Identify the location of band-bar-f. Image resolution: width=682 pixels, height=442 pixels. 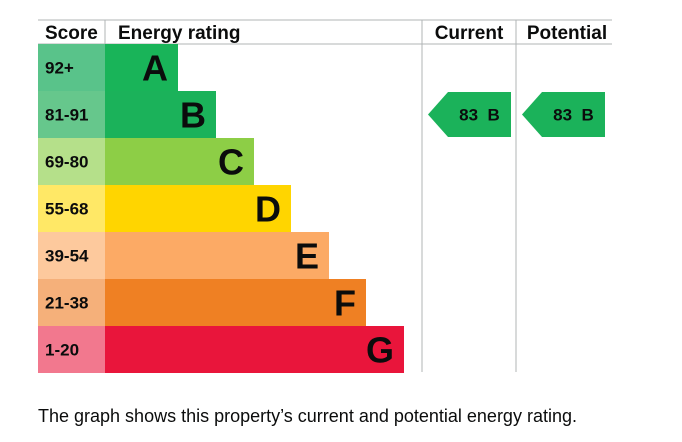
(235, 302).